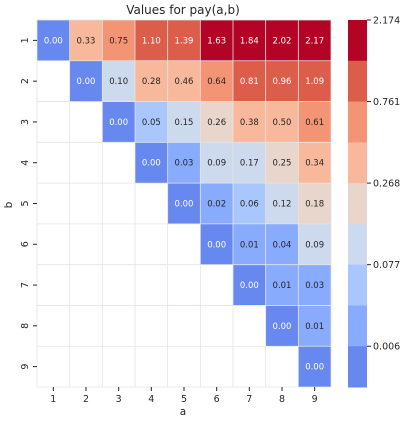  I want to click on y-axis-label: b, so click(9, 204).